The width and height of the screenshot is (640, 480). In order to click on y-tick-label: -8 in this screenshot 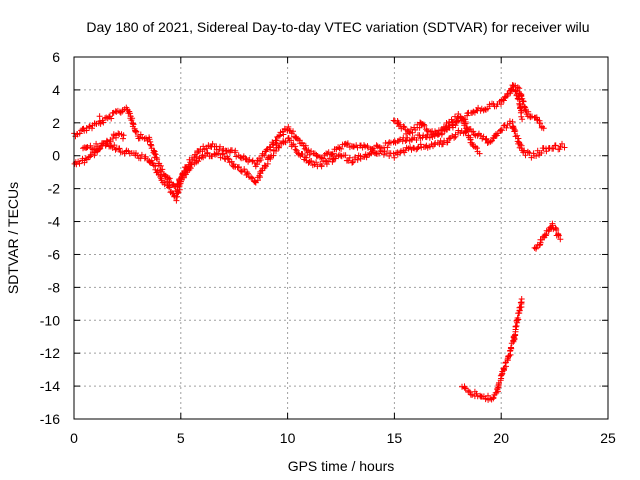, I will do `click(54, 287)`.